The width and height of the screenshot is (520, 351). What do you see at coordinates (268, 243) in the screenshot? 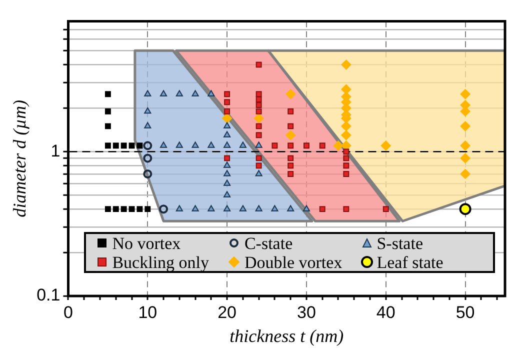
I see `legend-label: C-state` at bounding box center [268, 243].